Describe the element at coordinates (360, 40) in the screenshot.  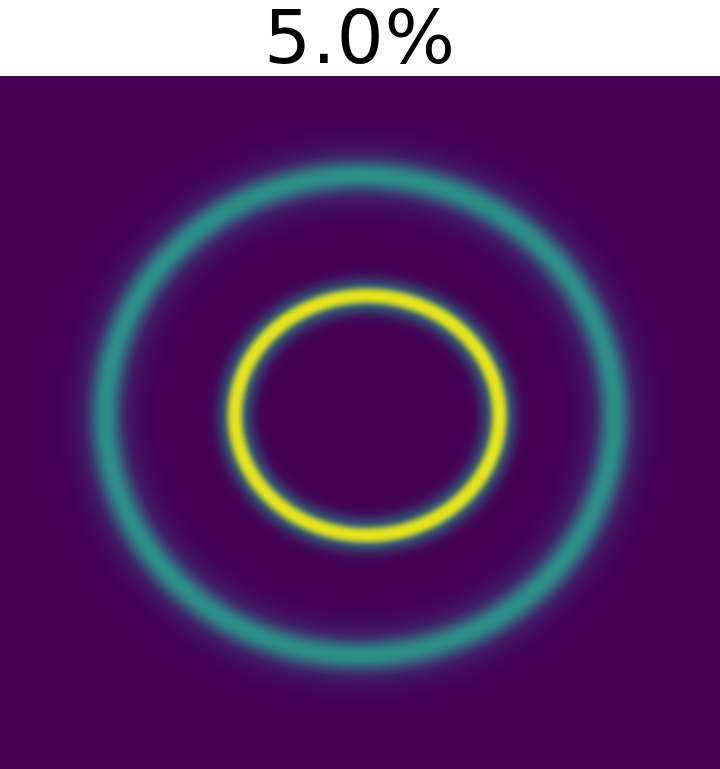
I see `chart-title: 5.0%` at that location.